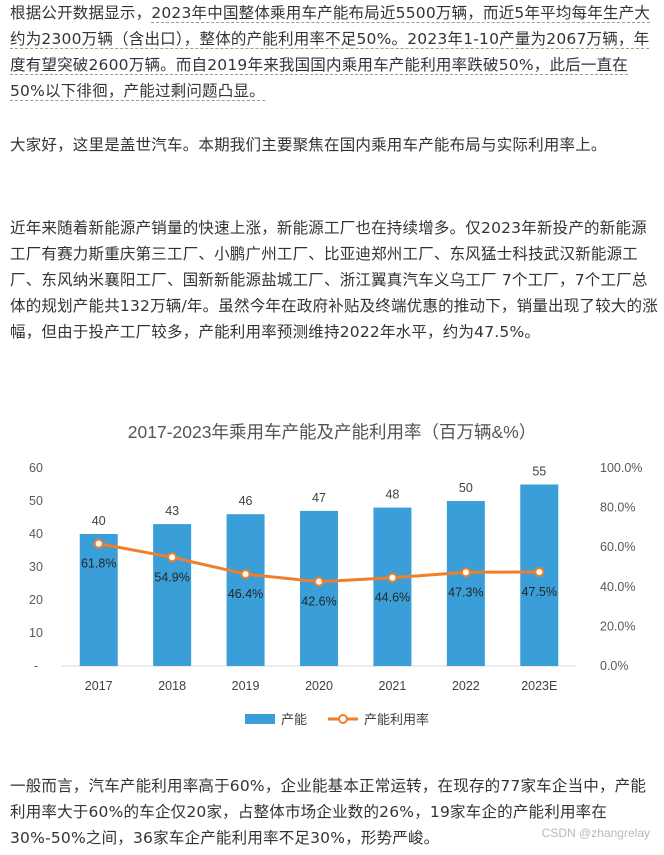 The image size is (664, 855). Describe the element at coordinates (396, 719) in the screenshot. I see `legend-label-utilization: 产能利用率` at that location.